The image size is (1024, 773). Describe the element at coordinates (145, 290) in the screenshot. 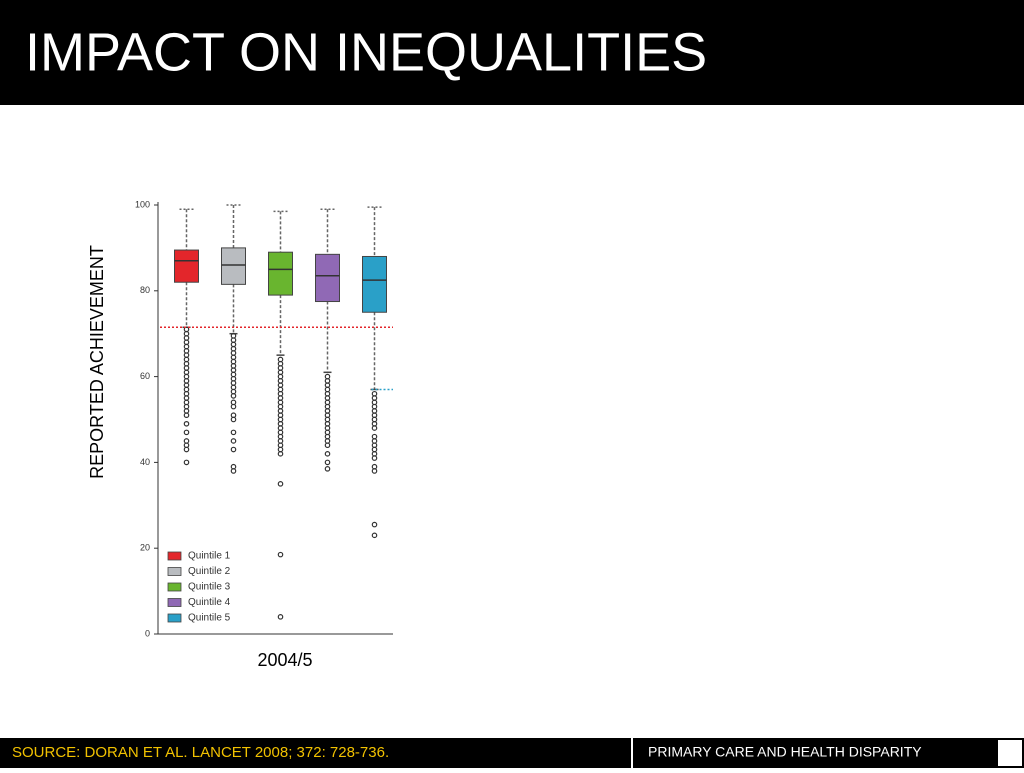

I see `y-tick-label: 80` at that location.